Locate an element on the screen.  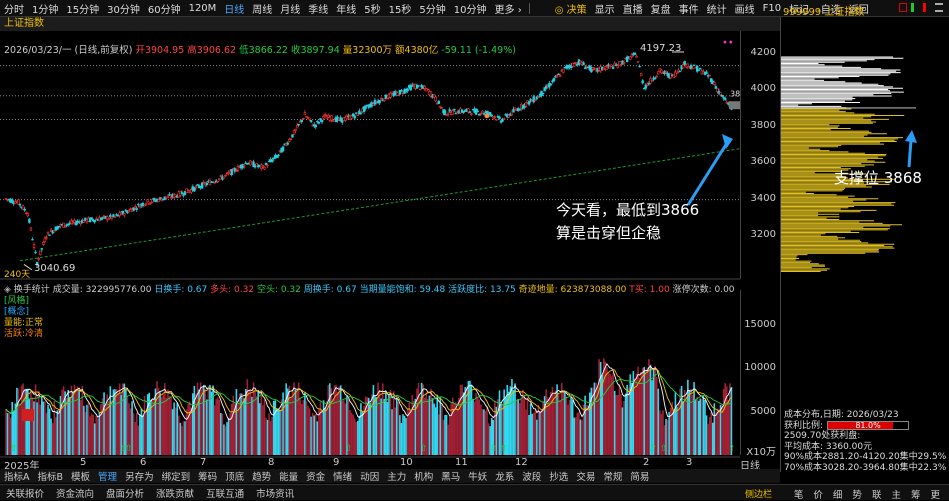
period-tab: 季线 is located at coordinates (318, 10).